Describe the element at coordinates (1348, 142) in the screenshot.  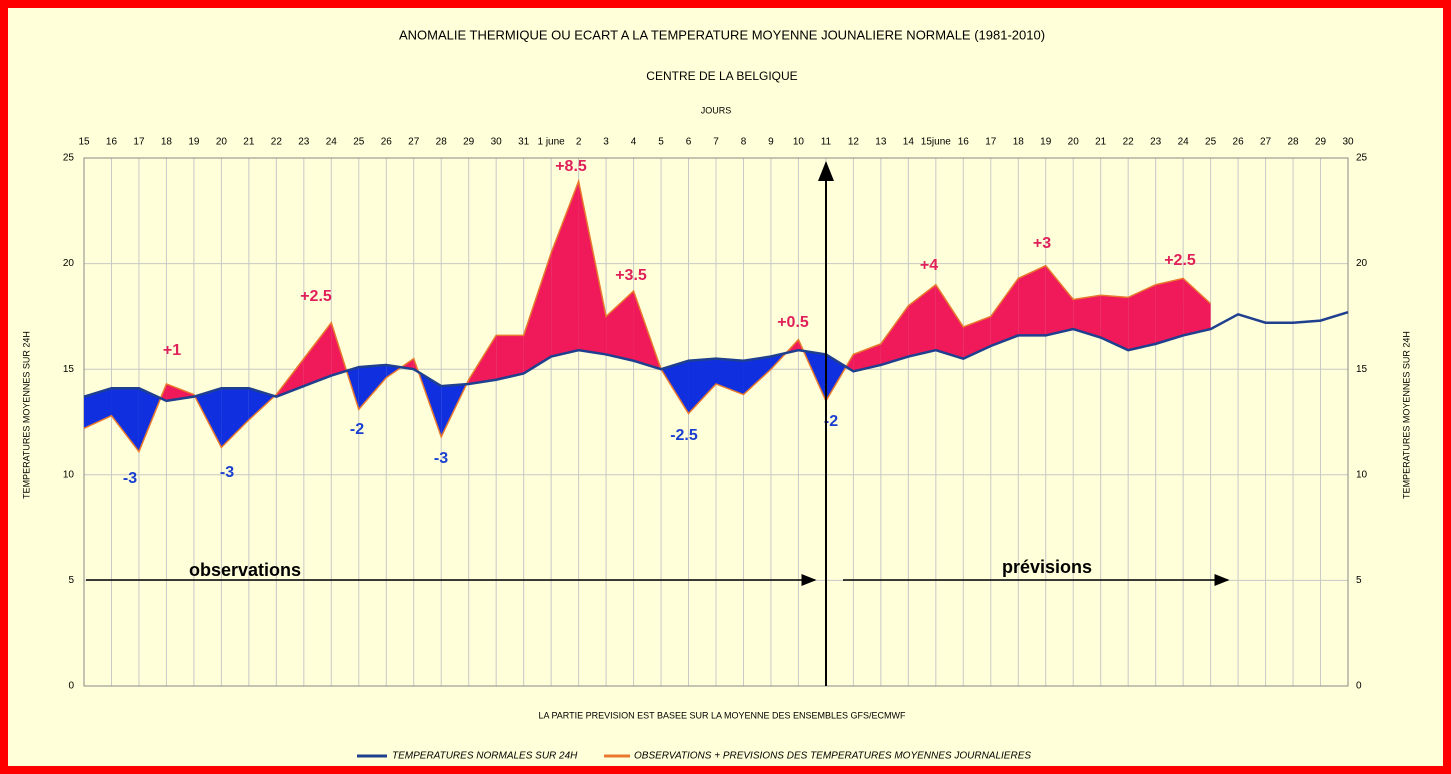
I see `x-tick-label: 30` at that location.